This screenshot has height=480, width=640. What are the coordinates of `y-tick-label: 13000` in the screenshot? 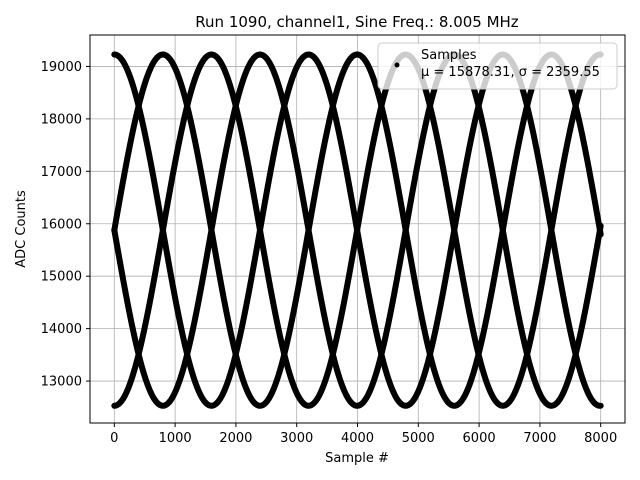 It's located at (61, 382).